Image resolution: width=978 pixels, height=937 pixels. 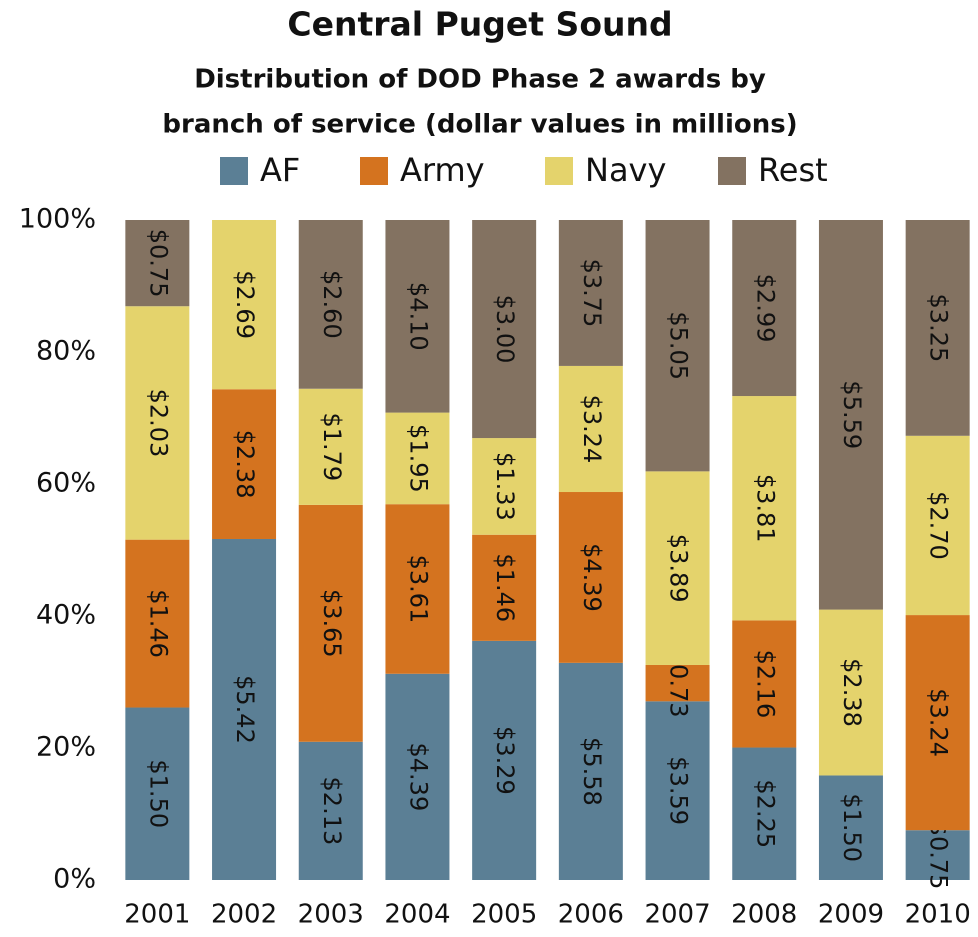 I want to click on data-label: $1.33, so click(x=505, y=486).